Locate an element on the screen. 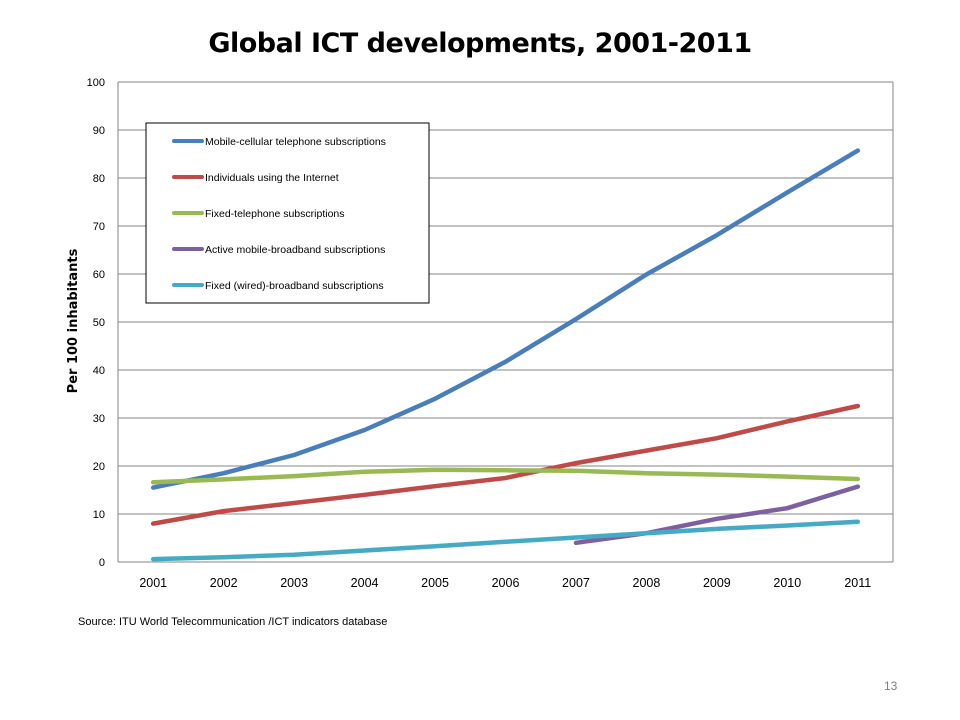 The image size is (960, 720). chart-title: Global ICT developments, 2001-2011 is located at coordinates (480, 43).